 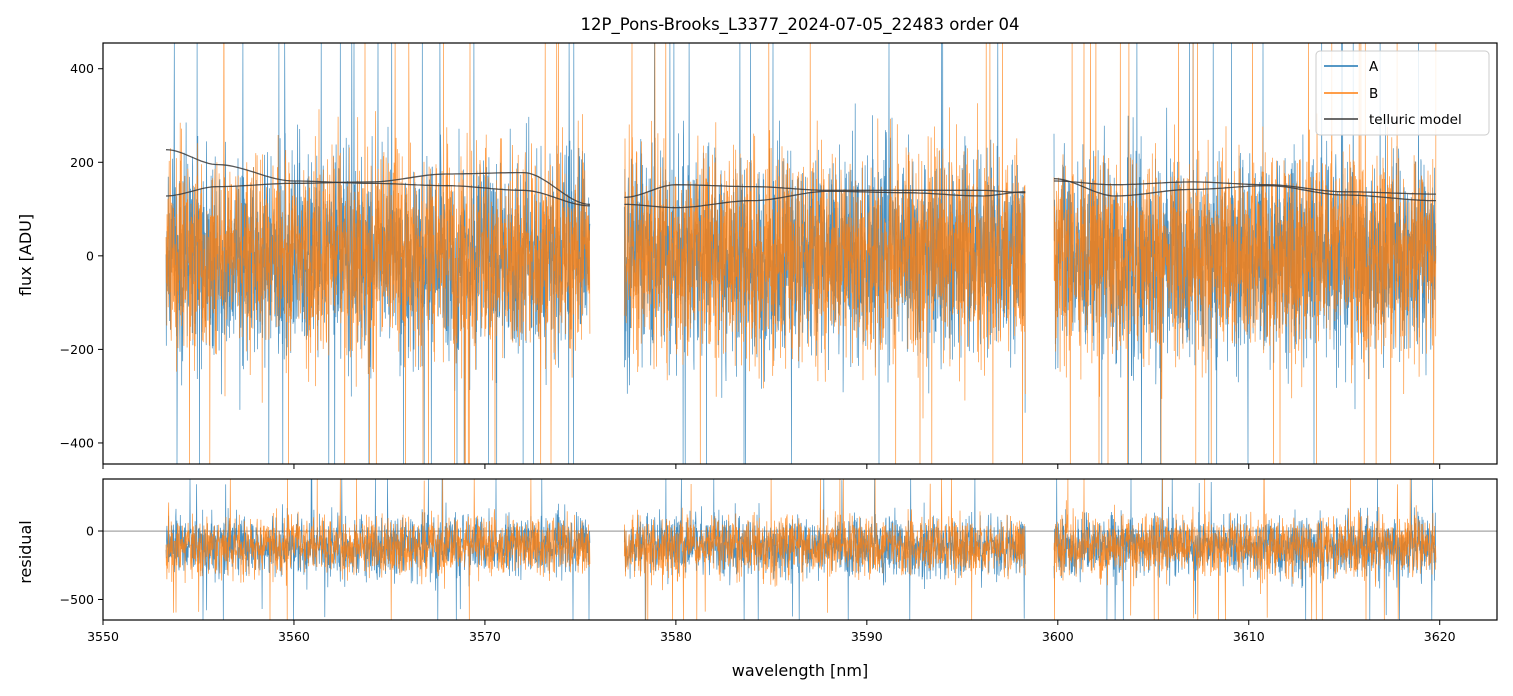 What do you see at coordinates (25, 255) in the screenshot?
I see `main-y-axis-label: flux [ADU]` at bounding box center [25, 255].